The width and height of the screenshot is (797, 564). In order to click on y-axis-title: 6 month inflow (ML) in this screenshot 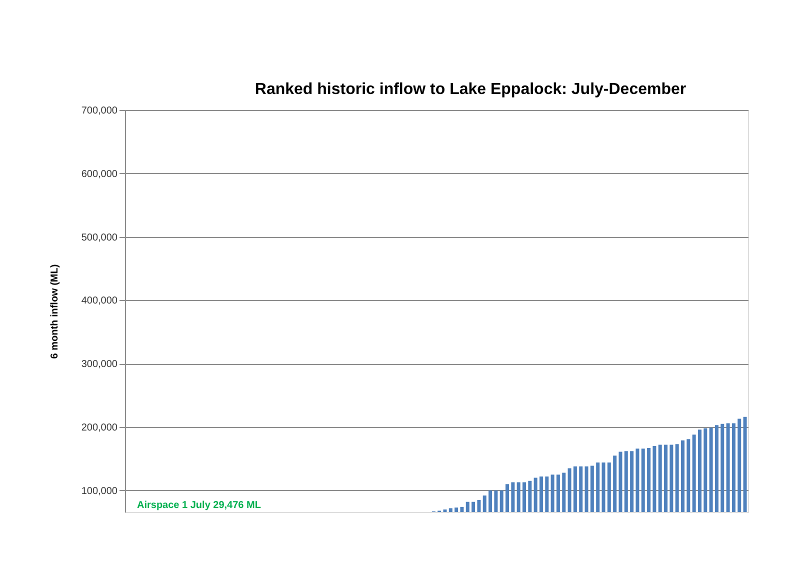, I will do `click(54, 311)`.